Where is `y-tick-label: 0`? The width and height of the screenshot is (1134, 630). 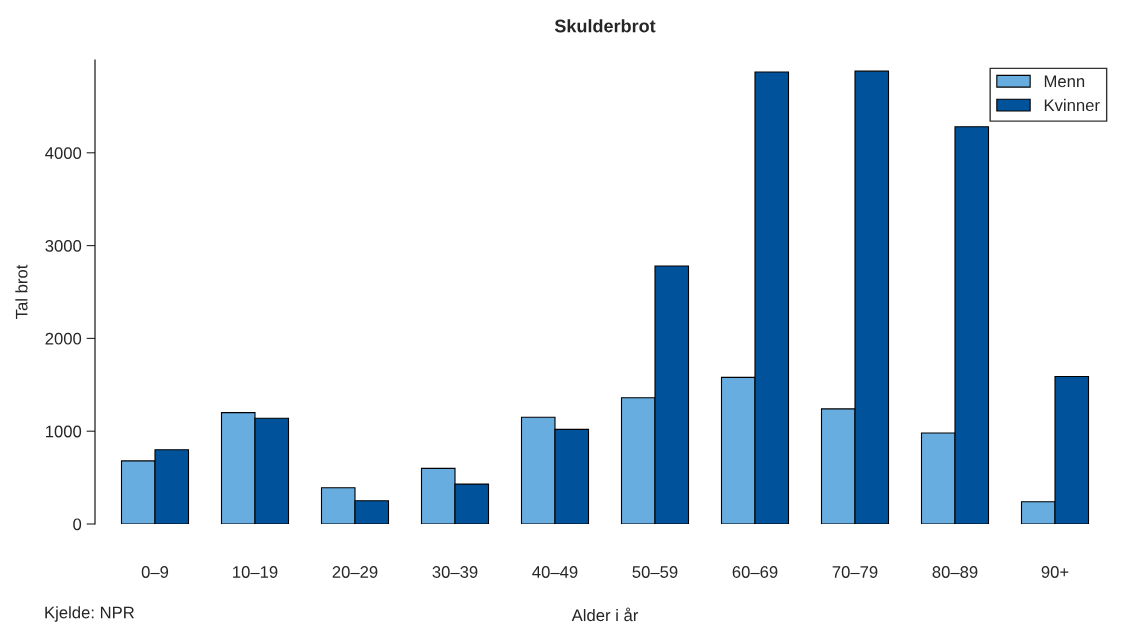
y-tick-label: 0 is located at coordinates (77, 524).